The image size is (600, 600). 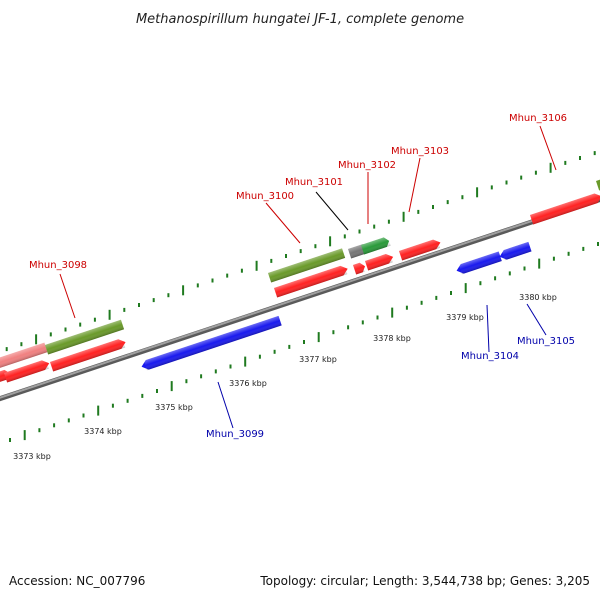 What do you see at coordinates (546, 341) in the screenshot?
I see `gene-label: Mhun_3105` at bounding box center [546, 341].